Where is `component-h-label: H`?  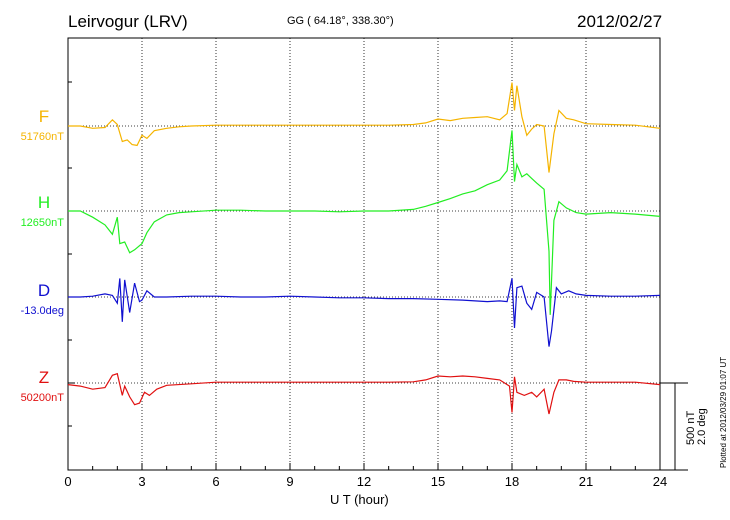 component-h-label: H is located at coordinates (44, 202).